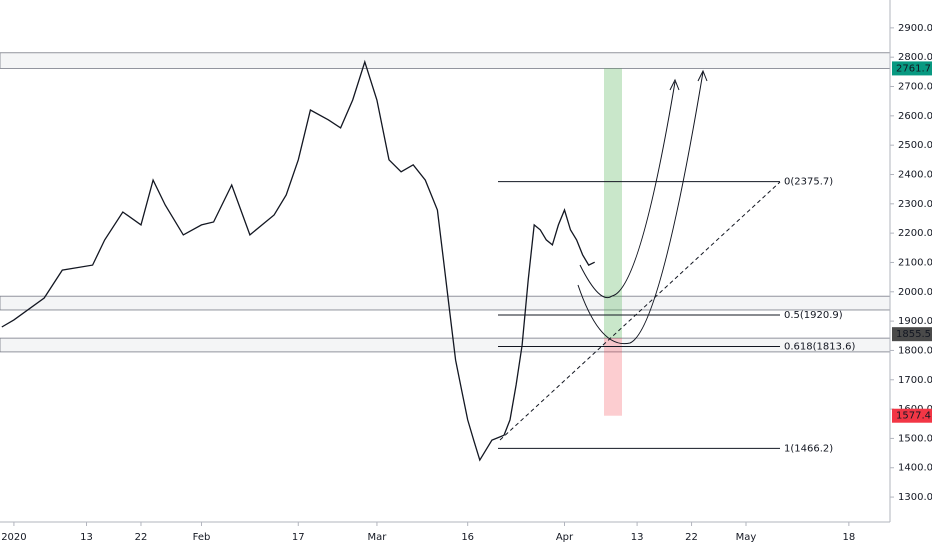 This screenshot has width=932, height=554. What do you see at coordinates (613, 377) in the screenshot?
I see `stop-box` at bounding box center [613, 377].